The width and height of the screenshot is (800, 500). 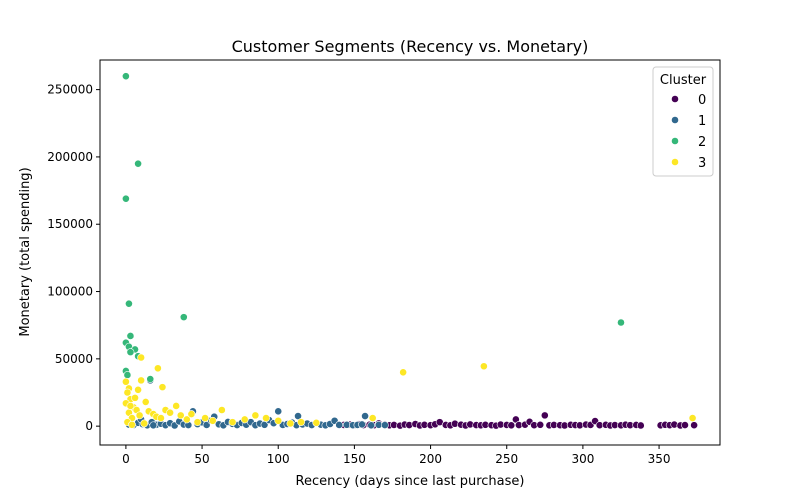 I want to click on x-axis: 0 50 100 150 200 250 300 350, so click(x=396, y=455).